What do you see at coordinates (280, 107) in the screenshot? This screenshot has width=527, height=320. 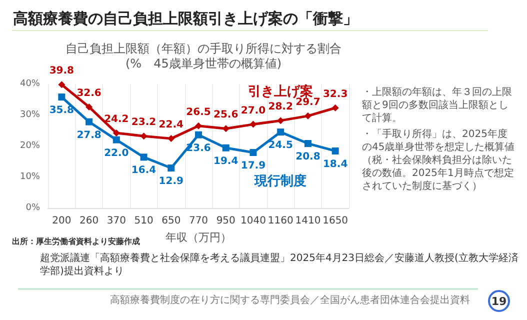 I see `data-label: 28.2` at bounding box center [280, 107].